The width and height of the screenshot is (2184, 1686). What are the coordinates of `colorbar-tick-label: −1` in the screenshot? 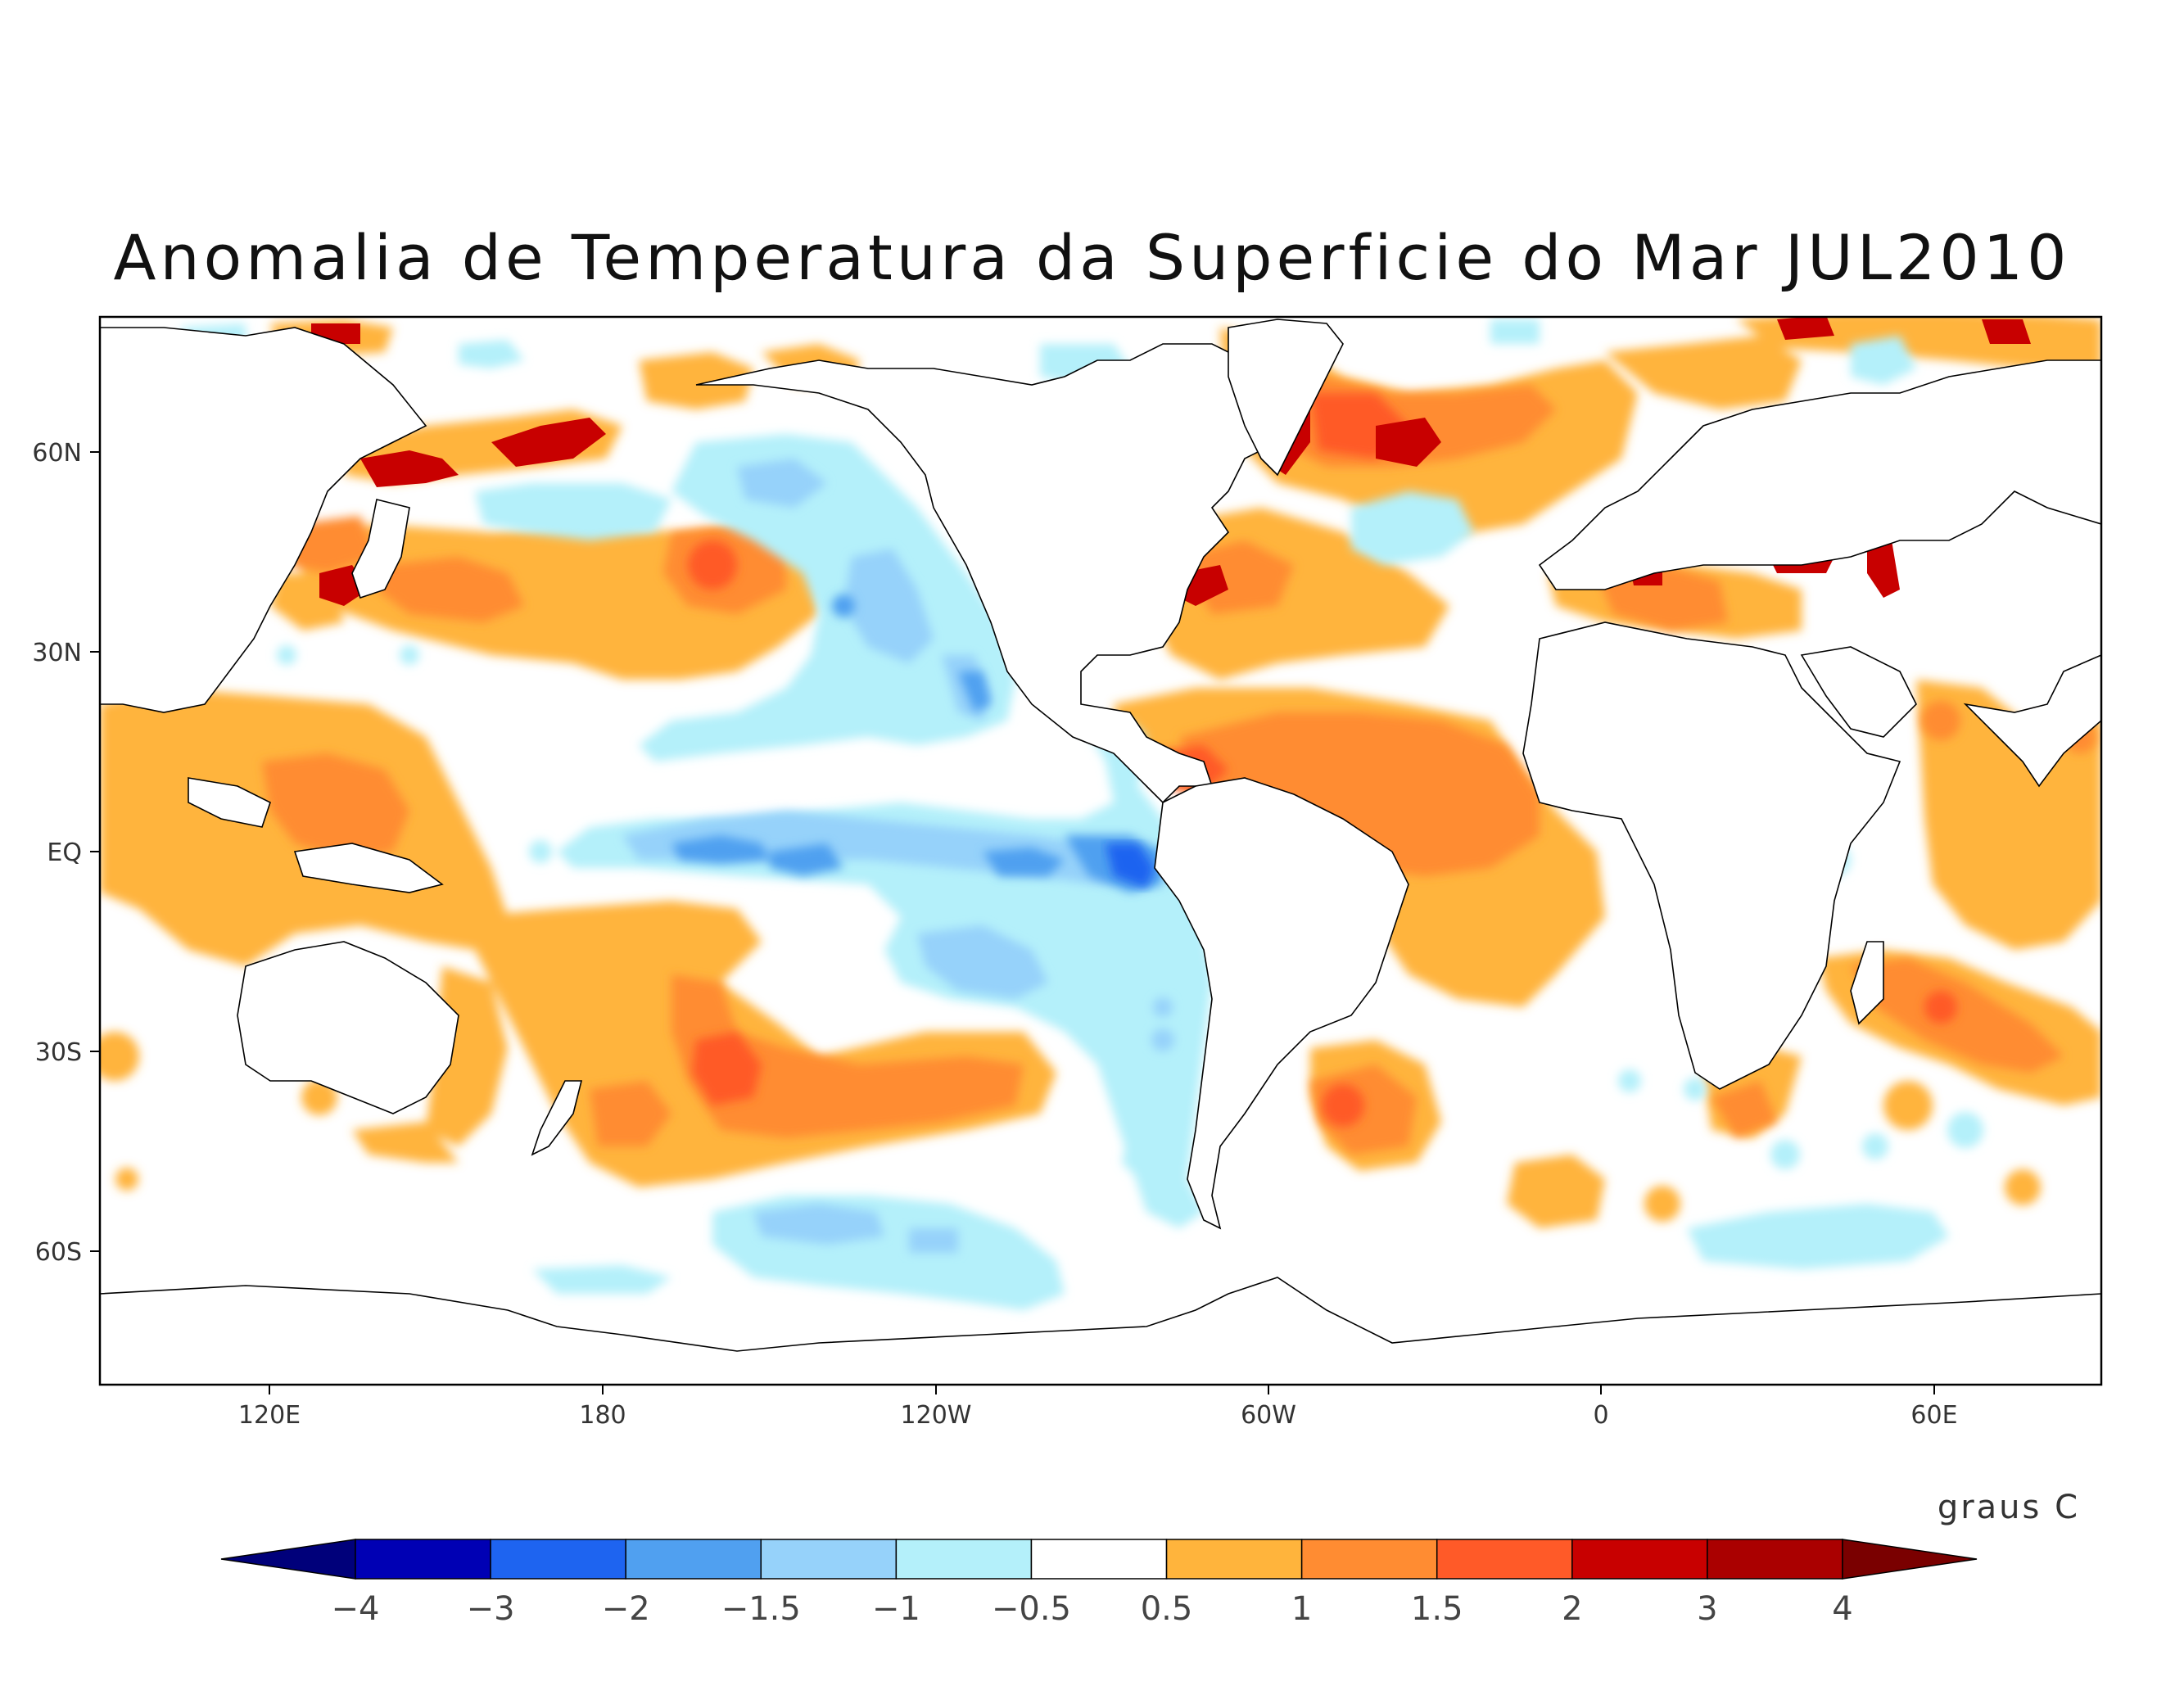 It's located at (896, 1609).